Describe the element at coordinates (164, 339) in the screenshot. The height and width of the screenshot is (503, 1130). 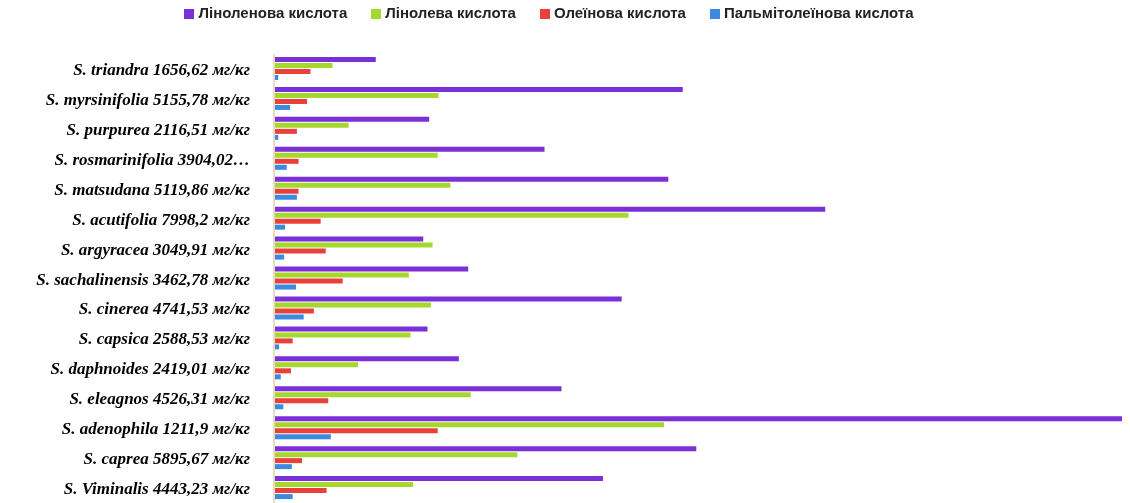
I see `y-tick-label: S. capsica 2588,53 мг/кг` at that location.